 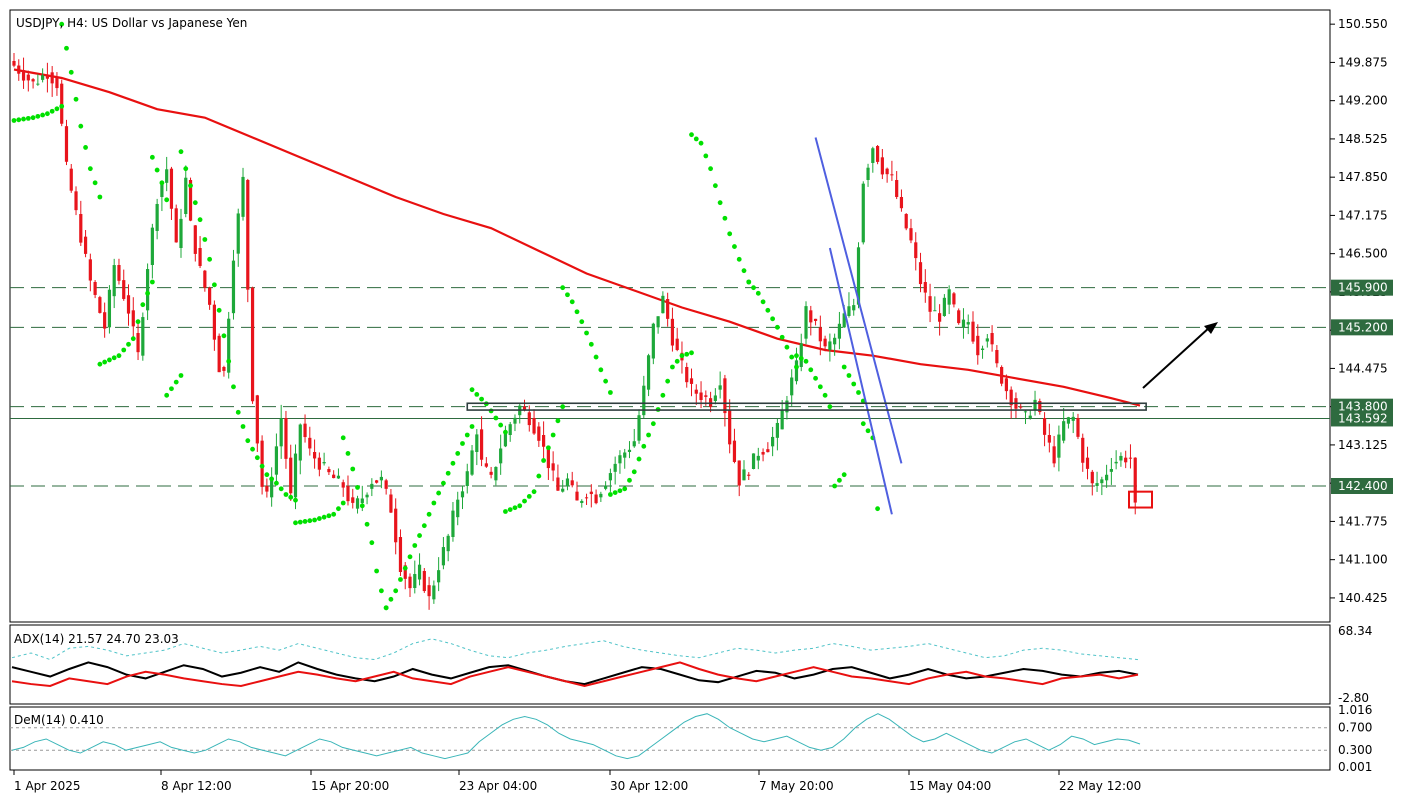 I want to click on adx-series-plus_di, so click(x=575, y=649).